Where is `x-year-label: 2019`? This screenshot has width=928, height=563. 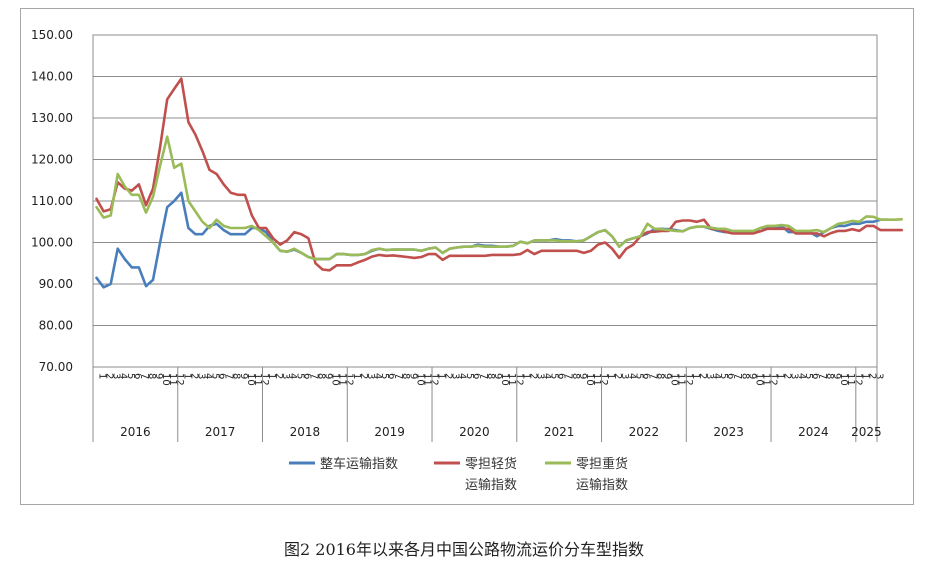
x-year-label: 2019 is located at coordinates (389, 432).